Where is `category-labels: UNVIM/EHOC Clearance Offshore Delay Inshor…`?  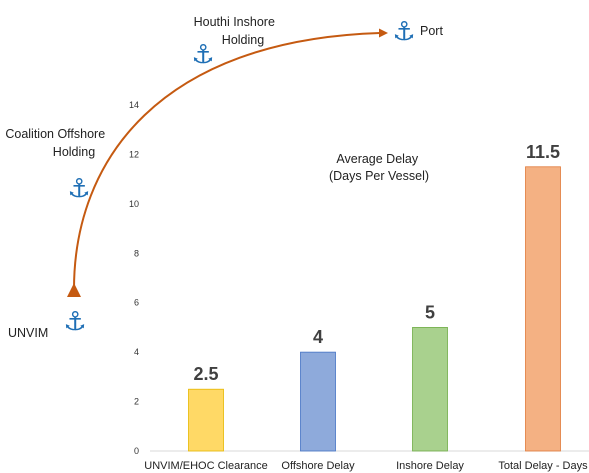
category-labels: UNVIM/EHOC Clearance Offshore Delay Inshor… is located at coordinates (366, 466).